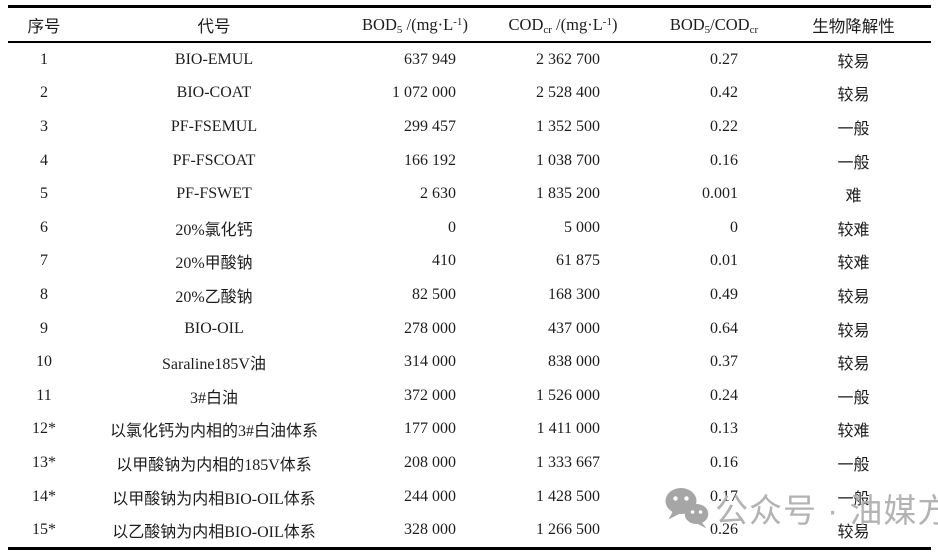 The image size is (938, 552). Describe the element at coordinates (469, 161) in the screenshot. I see `table-row: 4 PF-FSCOAT 166 192 1 038 700 0.16 一般` at that location.